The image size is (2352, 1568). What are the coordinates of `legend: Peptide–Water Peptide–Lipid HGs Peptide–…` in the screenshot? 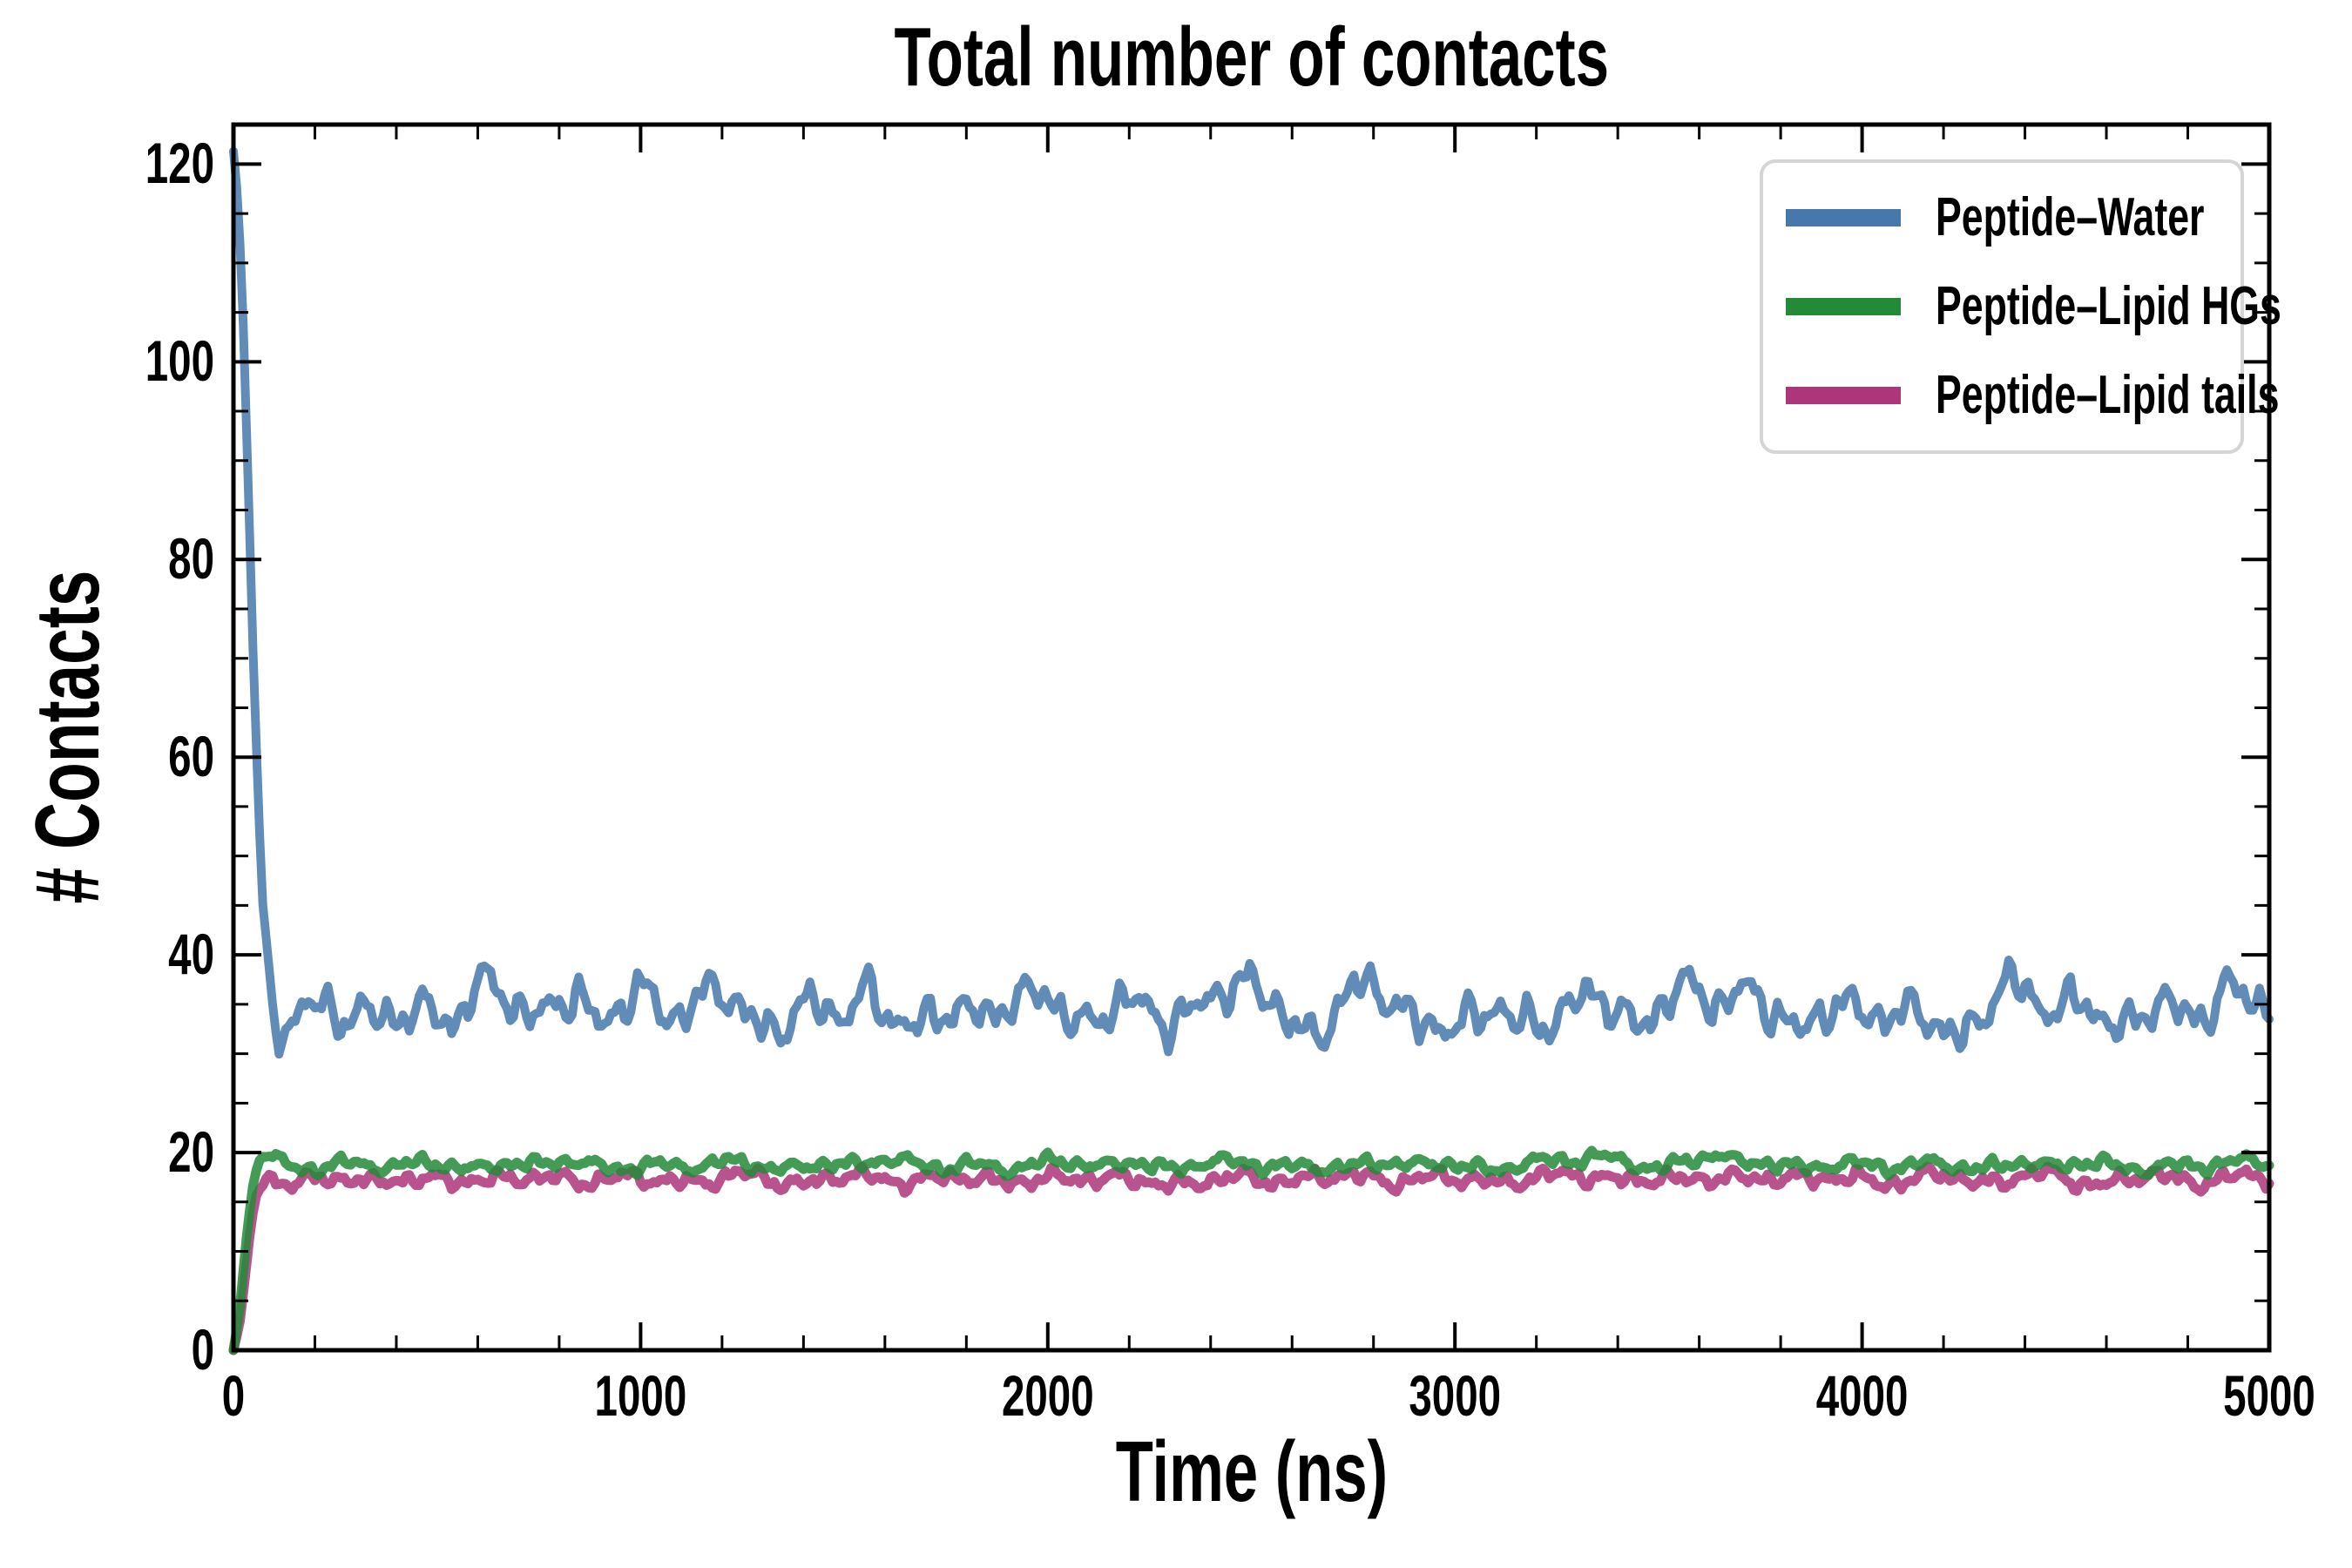 It's located at (2021, 306).